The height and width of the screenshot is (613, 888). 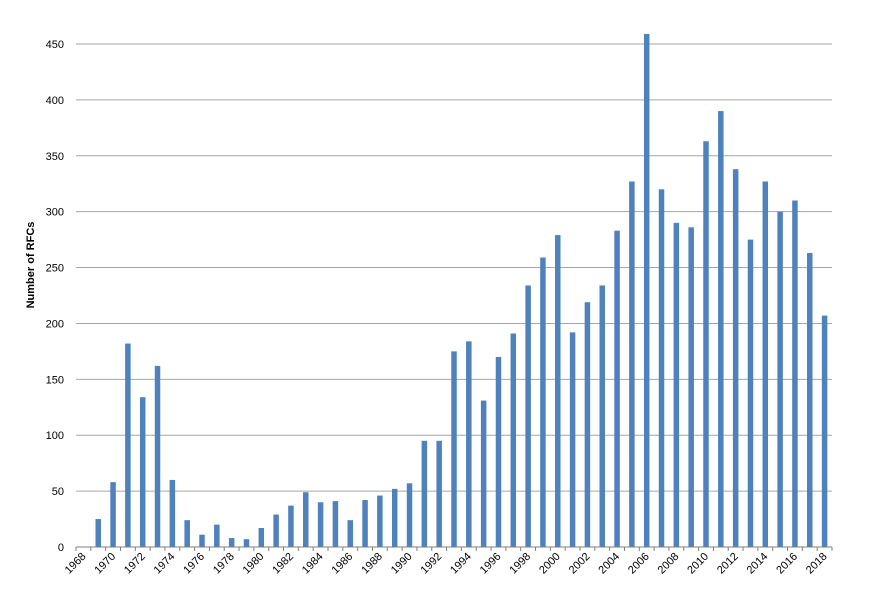 What do you see at coordinates (795, 374) in the screenshot?
I see `bar-2016` at bounding box center [795, 374].